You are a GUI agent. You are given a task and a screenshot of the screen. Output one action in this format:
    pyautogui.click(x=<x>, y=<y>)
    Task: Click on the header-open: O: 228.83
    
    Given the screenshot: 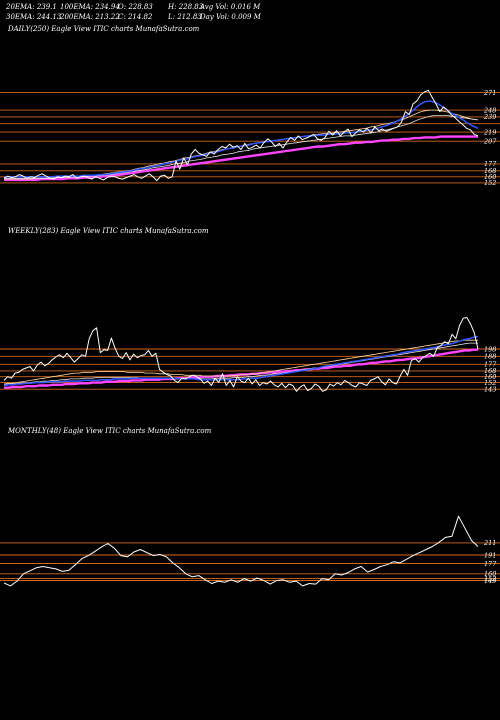 What is the action you would take?
    pyautogui.click(x=135, y=7)
    